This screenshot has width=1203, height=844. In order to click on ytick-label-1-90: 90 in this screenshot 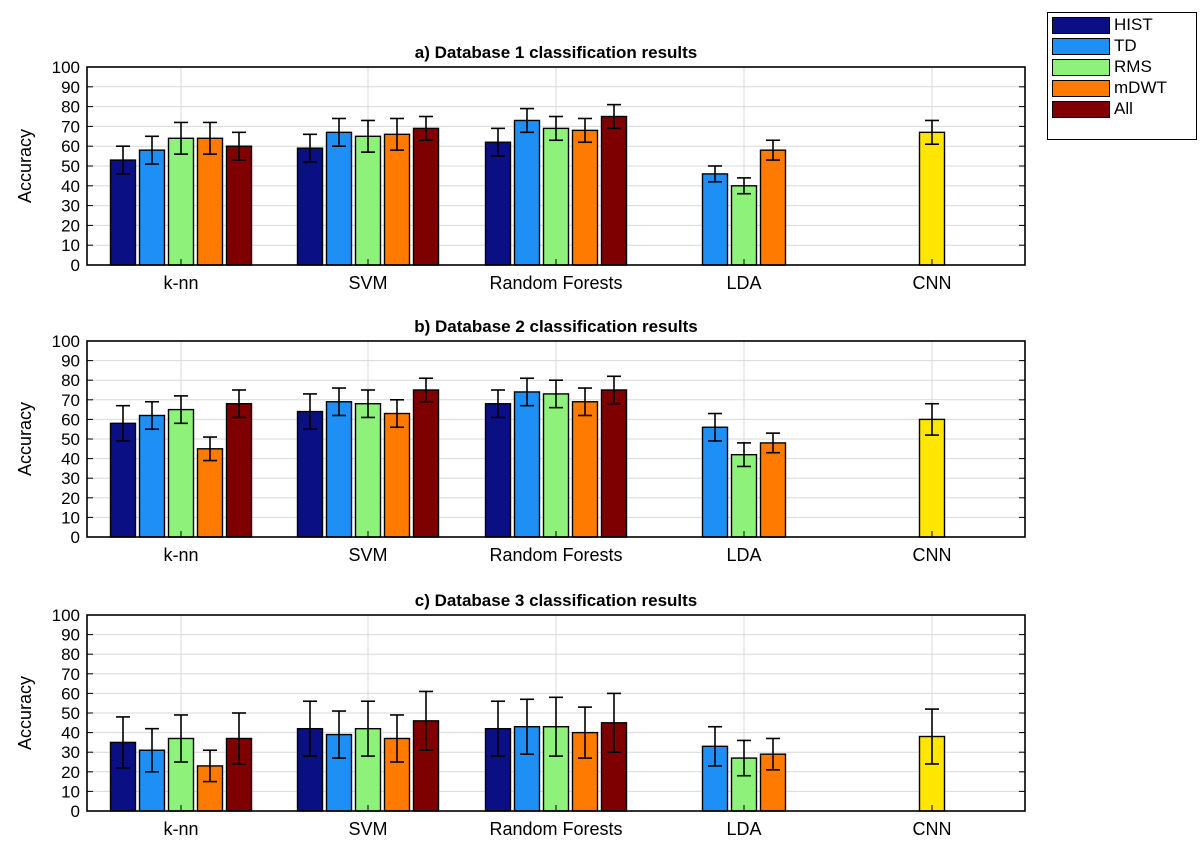, I will do `click(70, 87)`.